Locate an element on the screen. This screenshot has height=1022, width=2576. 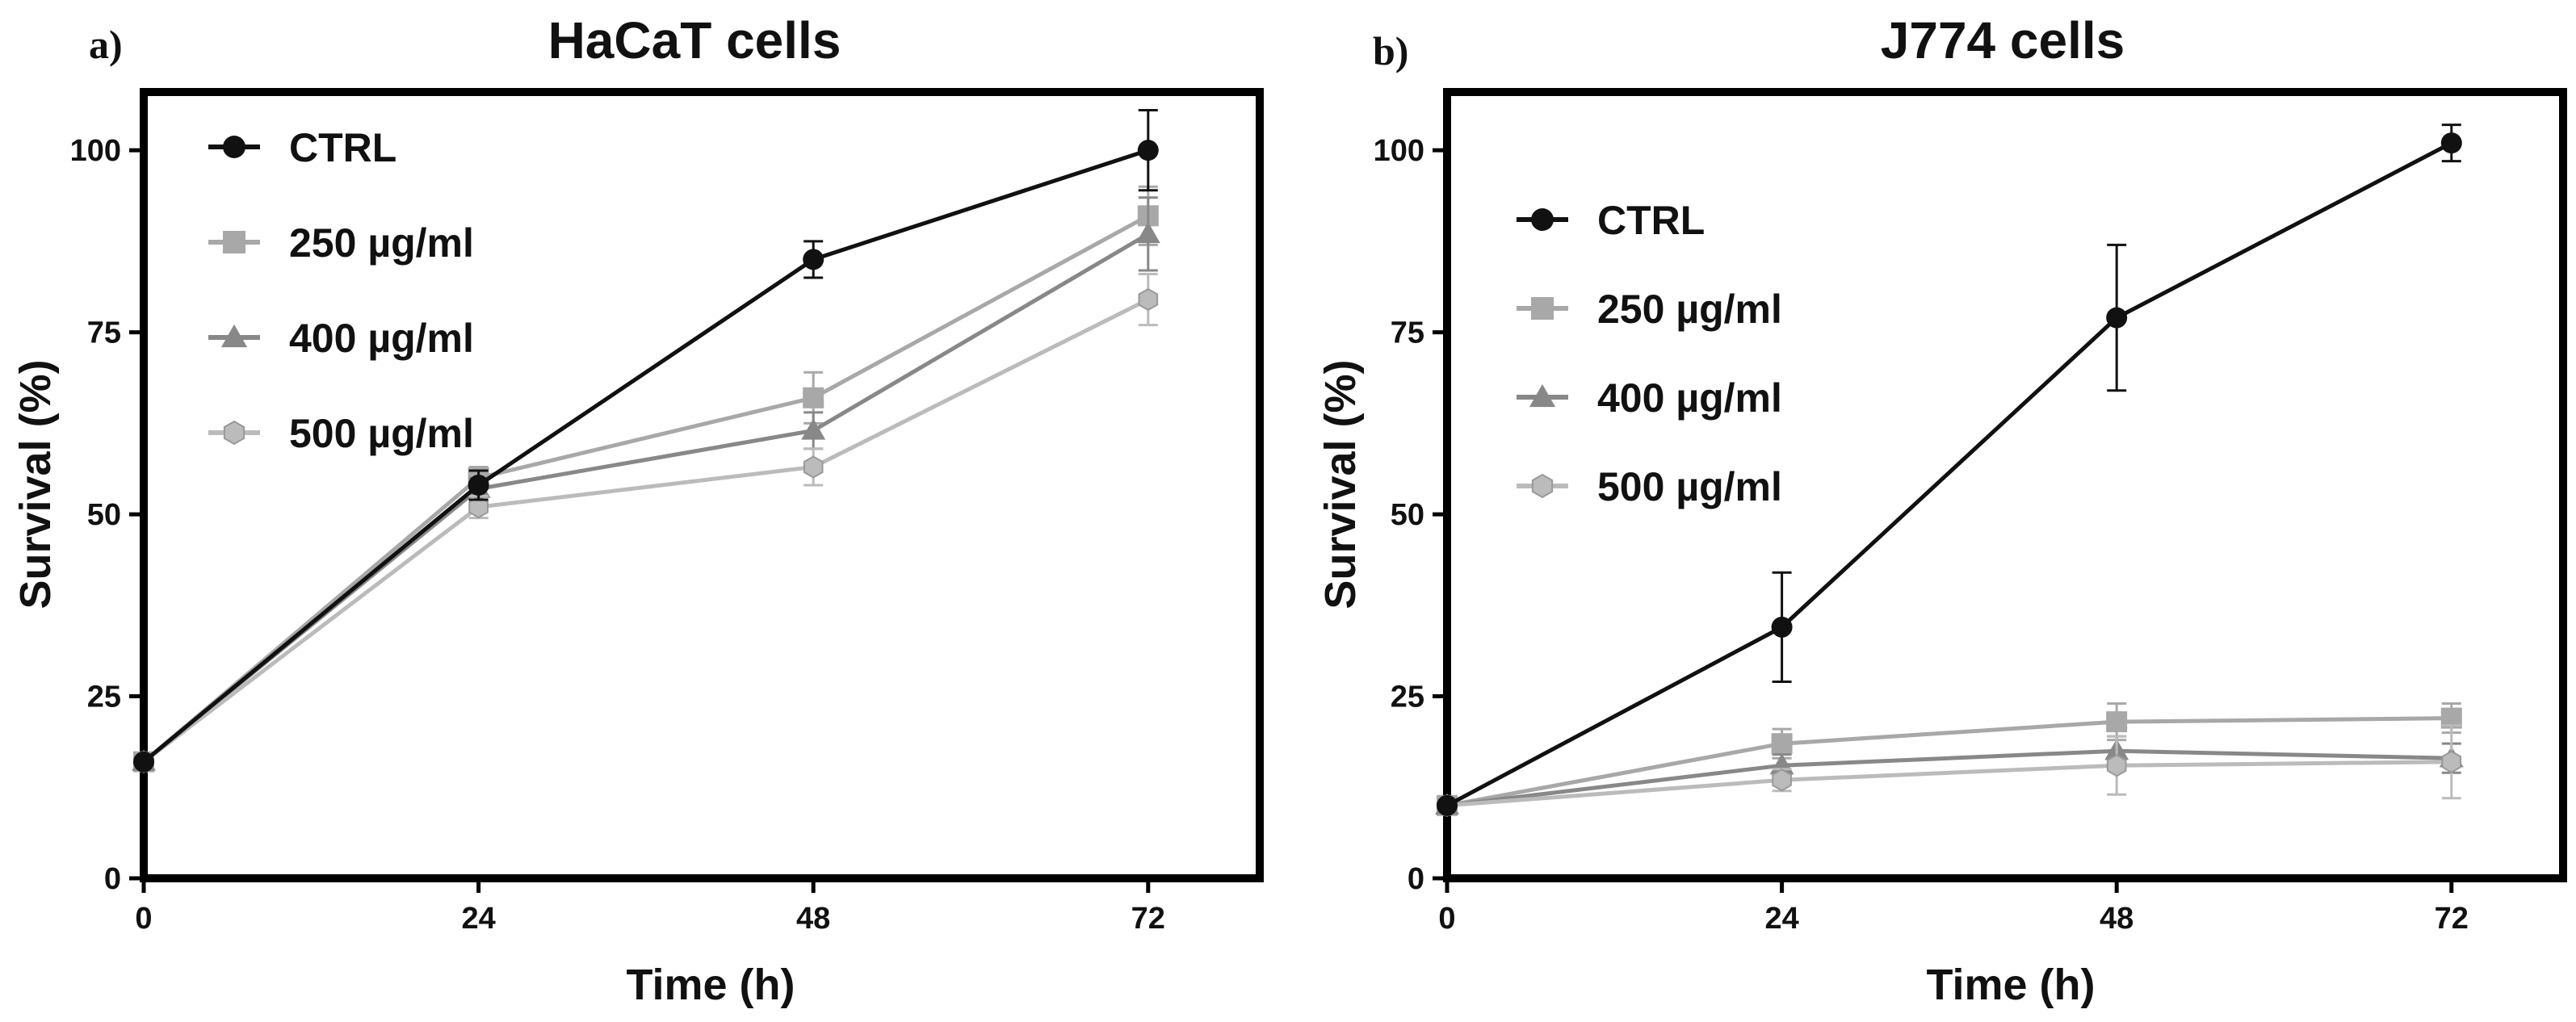
panel-b-y-ticks: 0 25 50 75 100 is located at coordinates (1410, 515).